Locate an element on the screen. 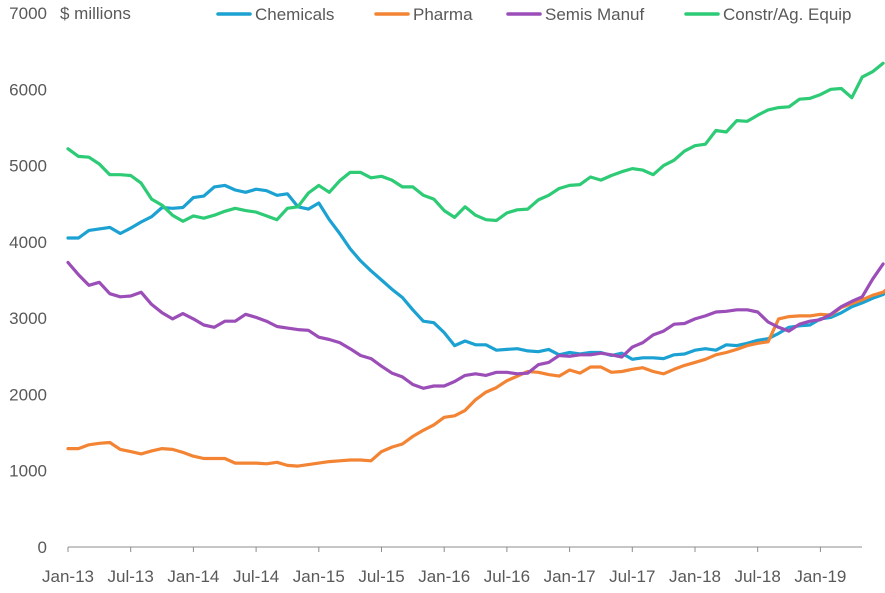  x-tick-label: Jan-16 is located at coordinates (444, 576).